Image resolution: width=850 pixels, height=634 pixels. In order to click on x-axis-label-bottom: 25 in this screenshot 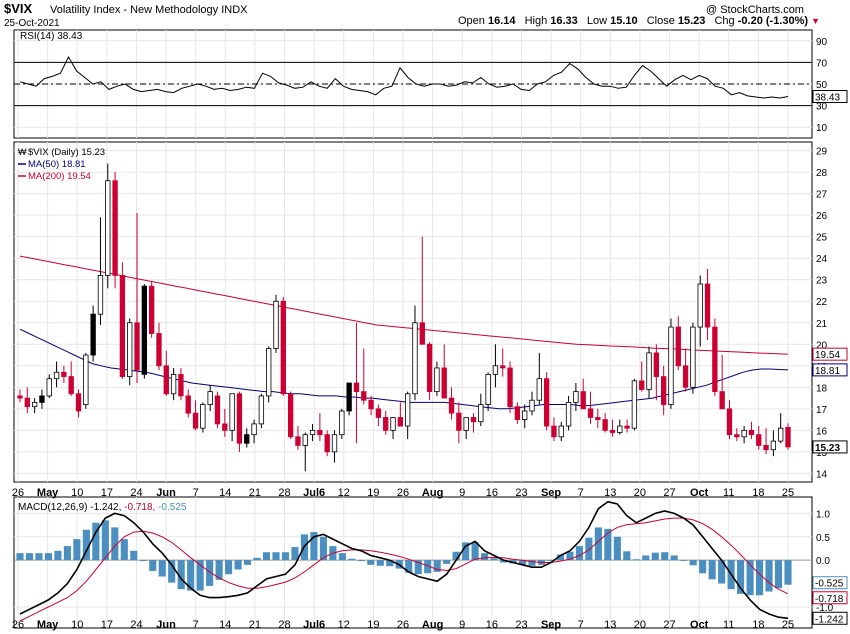, I will do `click(788, 625)`.